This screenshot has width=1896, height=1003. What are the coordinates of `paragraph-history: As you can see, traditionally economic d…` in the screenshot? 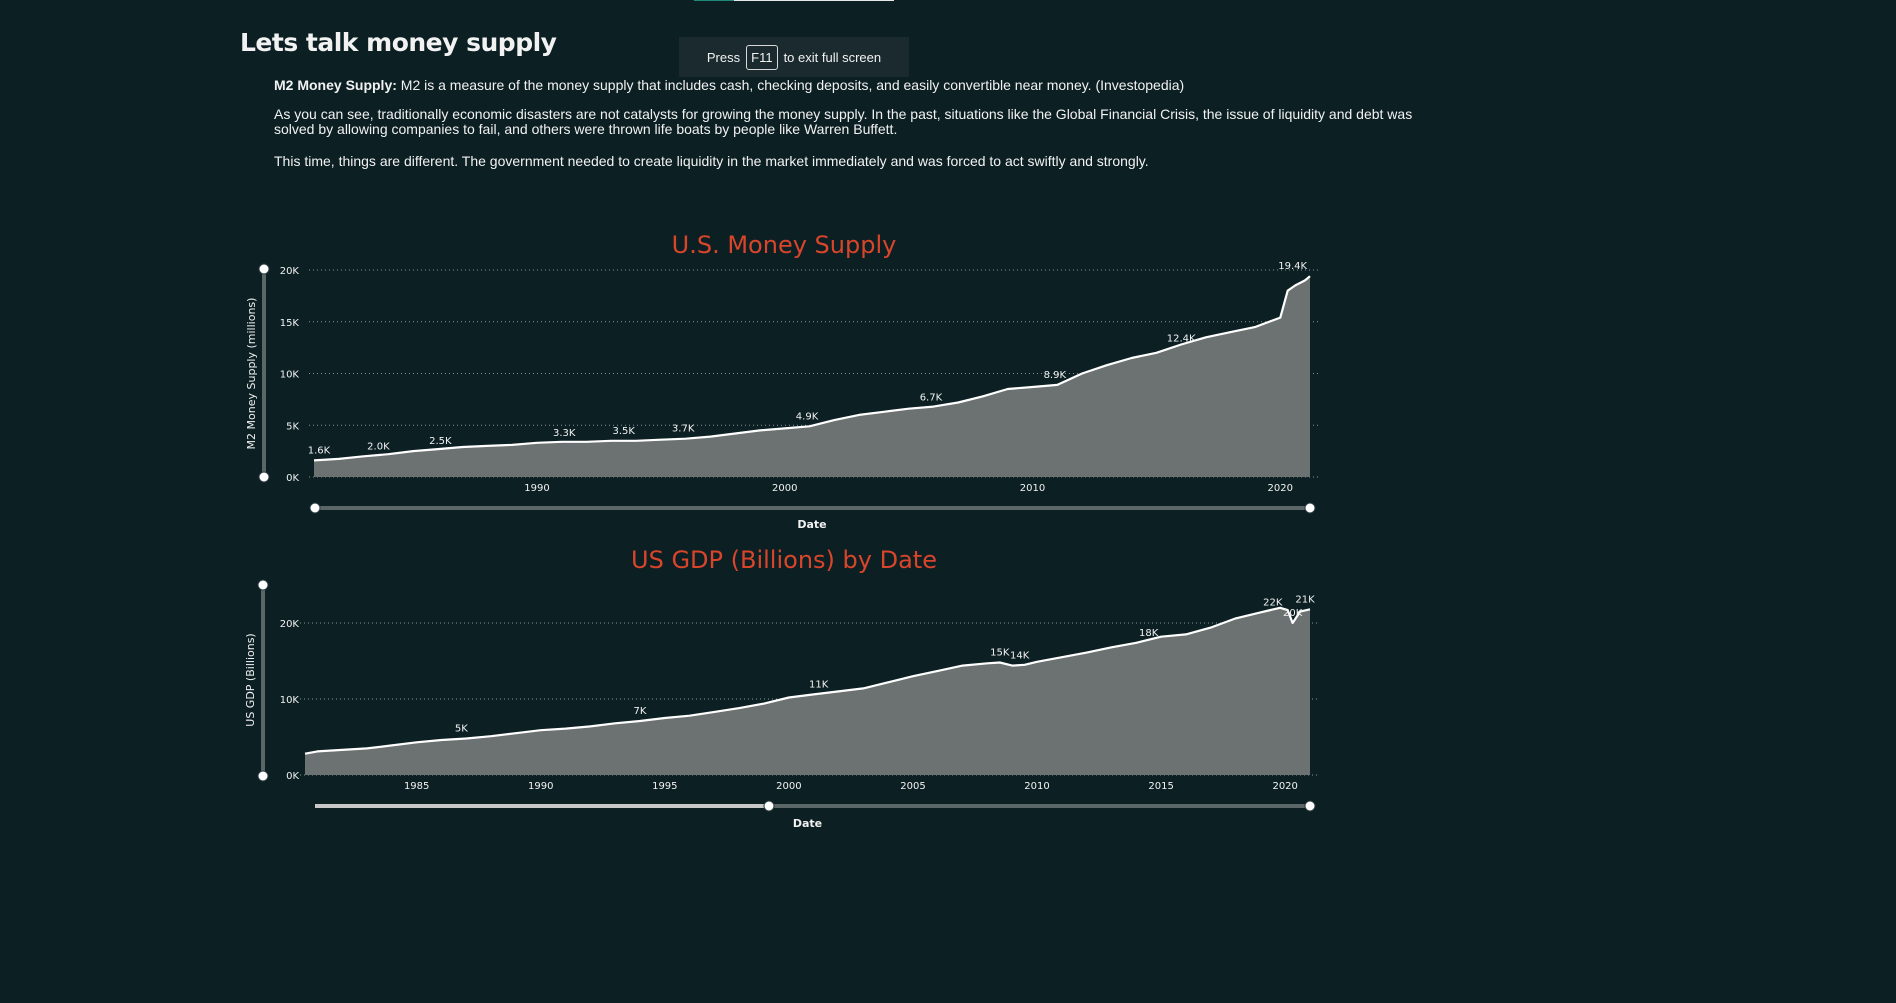 It's located at (843, 121).